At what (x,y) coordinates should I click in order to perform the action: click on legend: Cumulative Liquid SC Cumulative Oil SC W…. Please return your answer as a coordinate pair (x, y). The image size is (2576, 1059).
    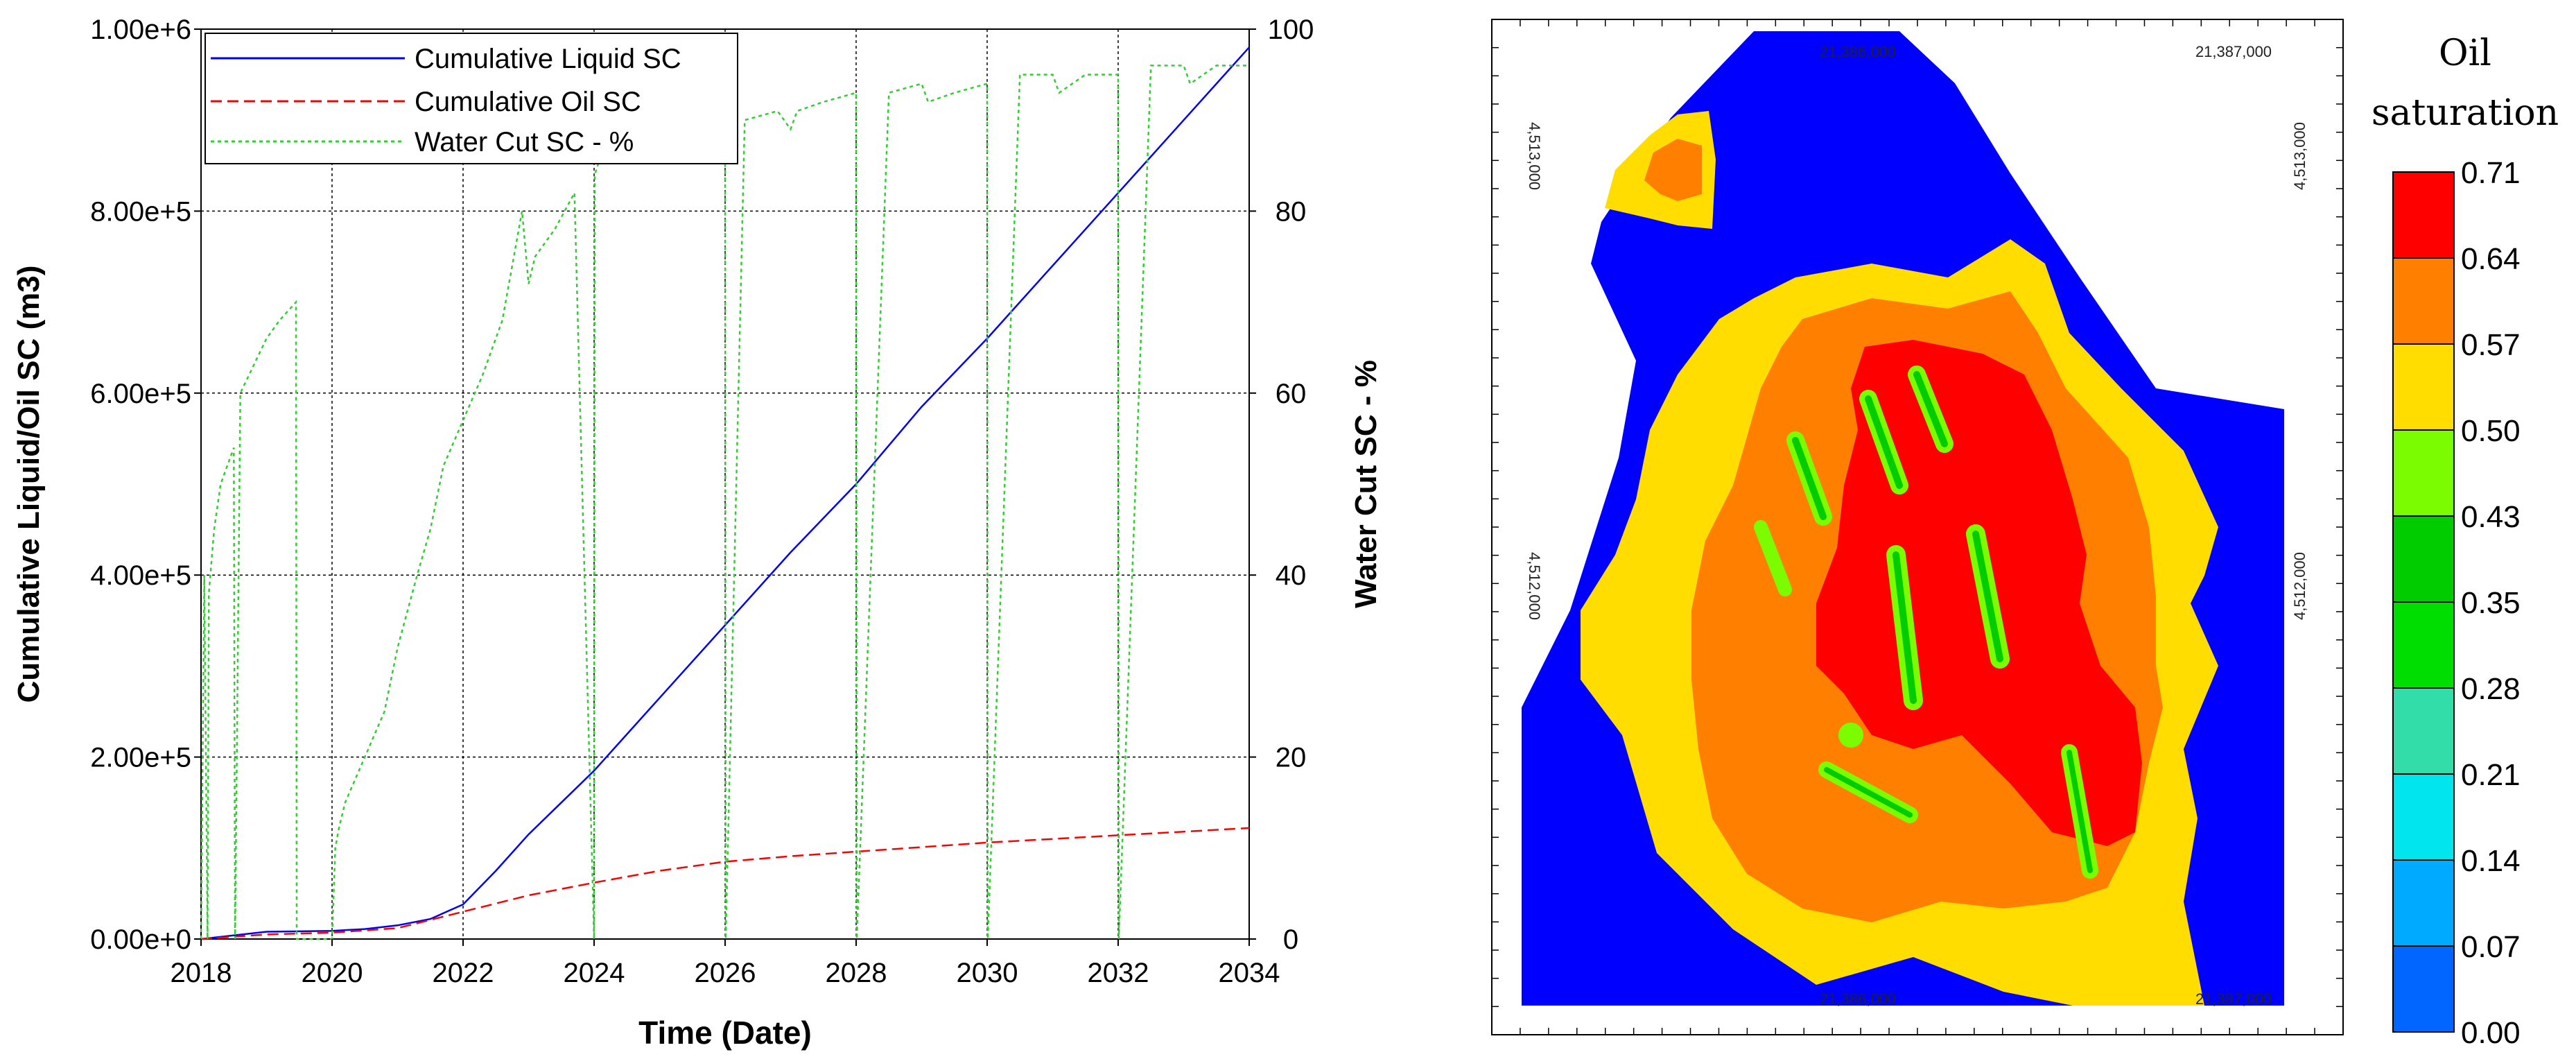
    Looking at the image, I should click on (471, 98).